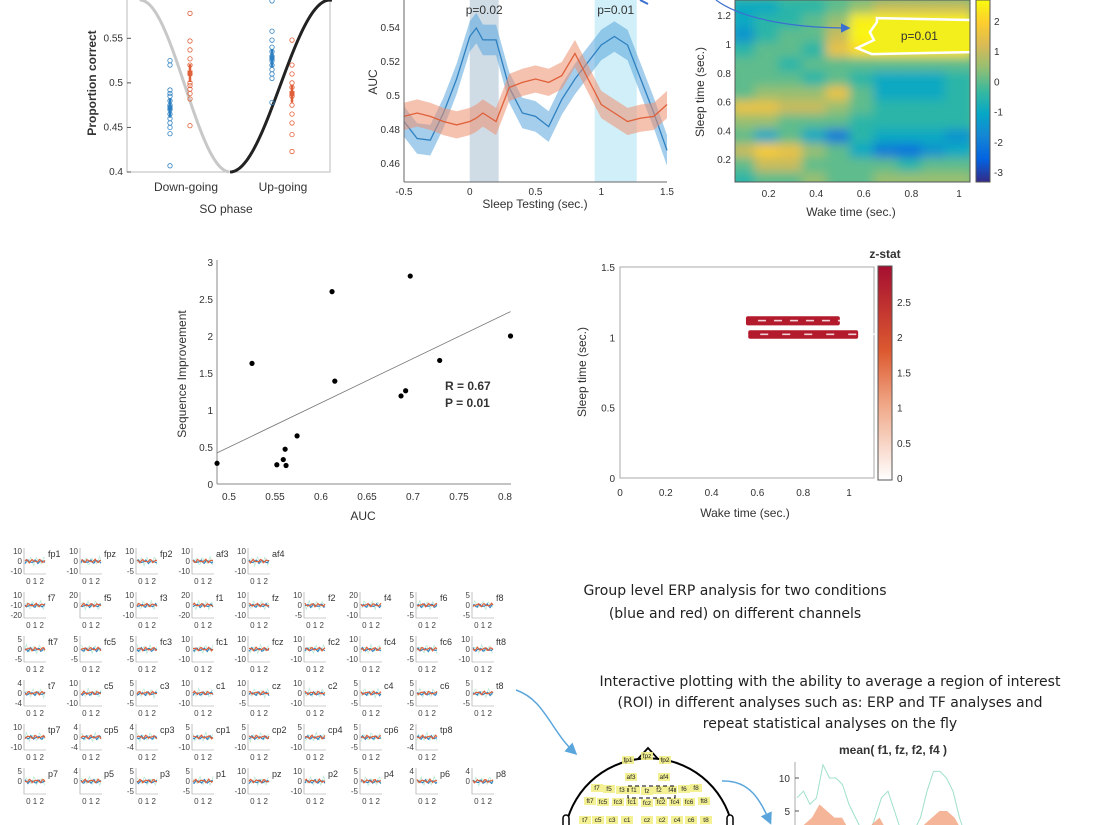 The width and height of the screenshot is (1100, 825). Describe the element at coordinates (429, 654) in the screenshot. I see `channel-plot-fc6: 50-50 1 2 fc6` at that location.